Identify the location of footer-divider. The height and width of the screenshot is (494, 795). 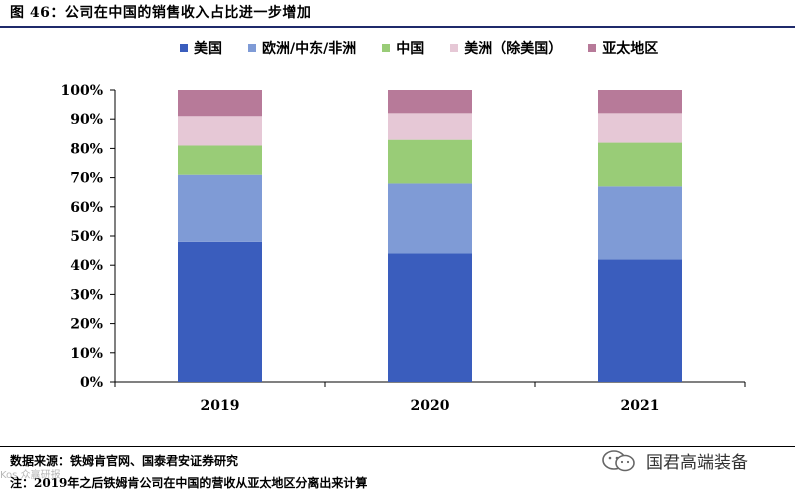
(397, 446).